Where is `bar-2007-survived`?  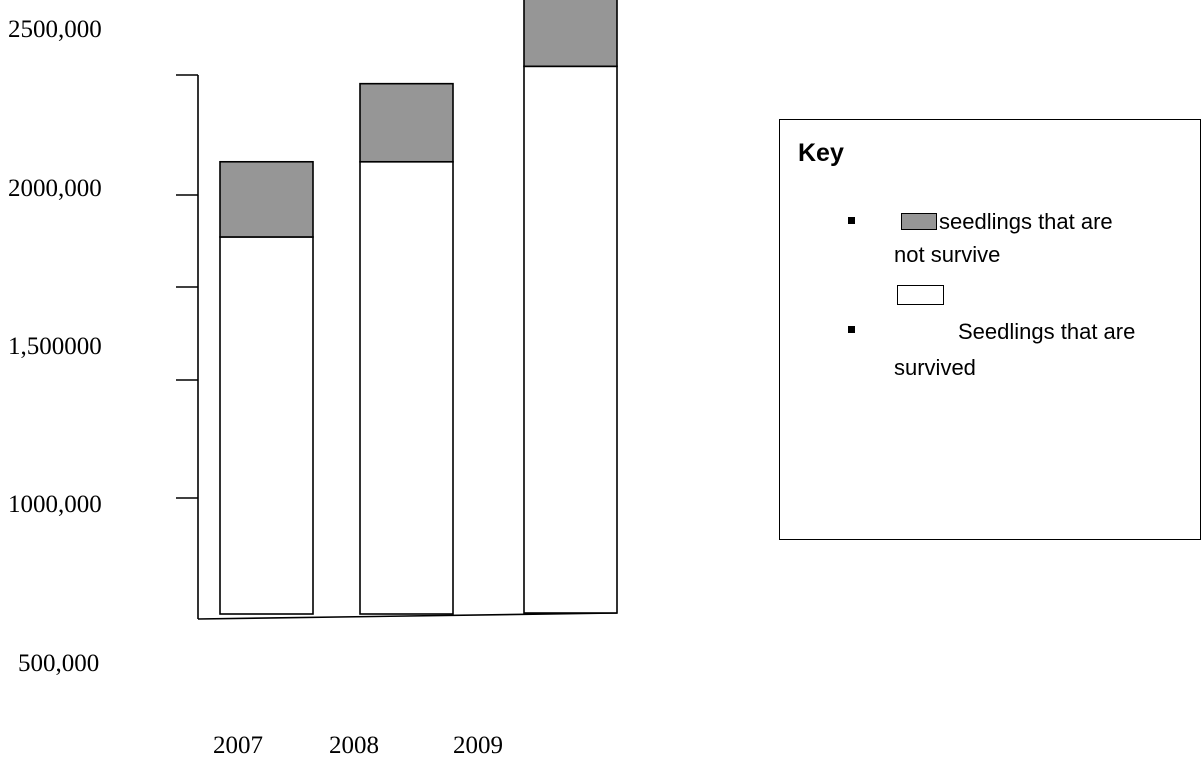 bar-2007-survived is located at coordinates (266, 425).